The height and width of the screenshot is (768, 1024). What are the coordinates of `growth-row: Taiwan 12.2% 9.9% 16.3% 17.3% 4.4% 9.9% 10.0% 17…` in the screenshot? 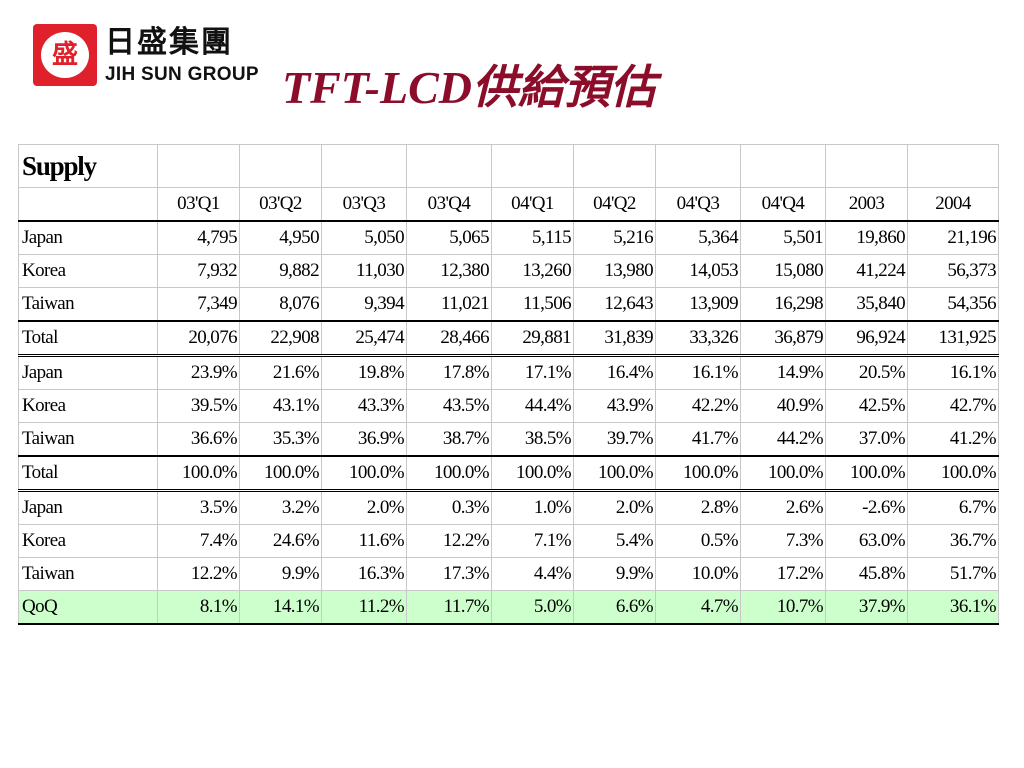 It's located at (508, 574).